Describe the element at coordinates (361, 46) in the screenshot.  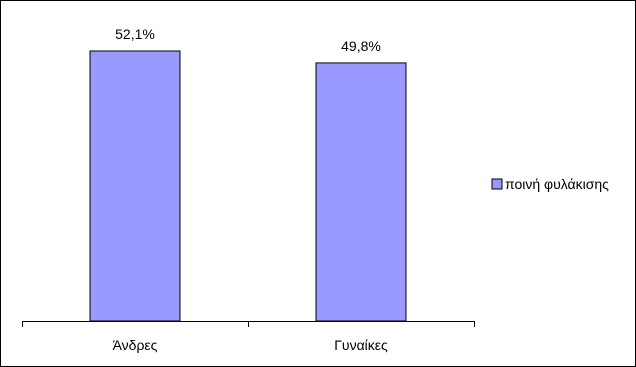
I see `data-label-2: 49,8%` at that location.